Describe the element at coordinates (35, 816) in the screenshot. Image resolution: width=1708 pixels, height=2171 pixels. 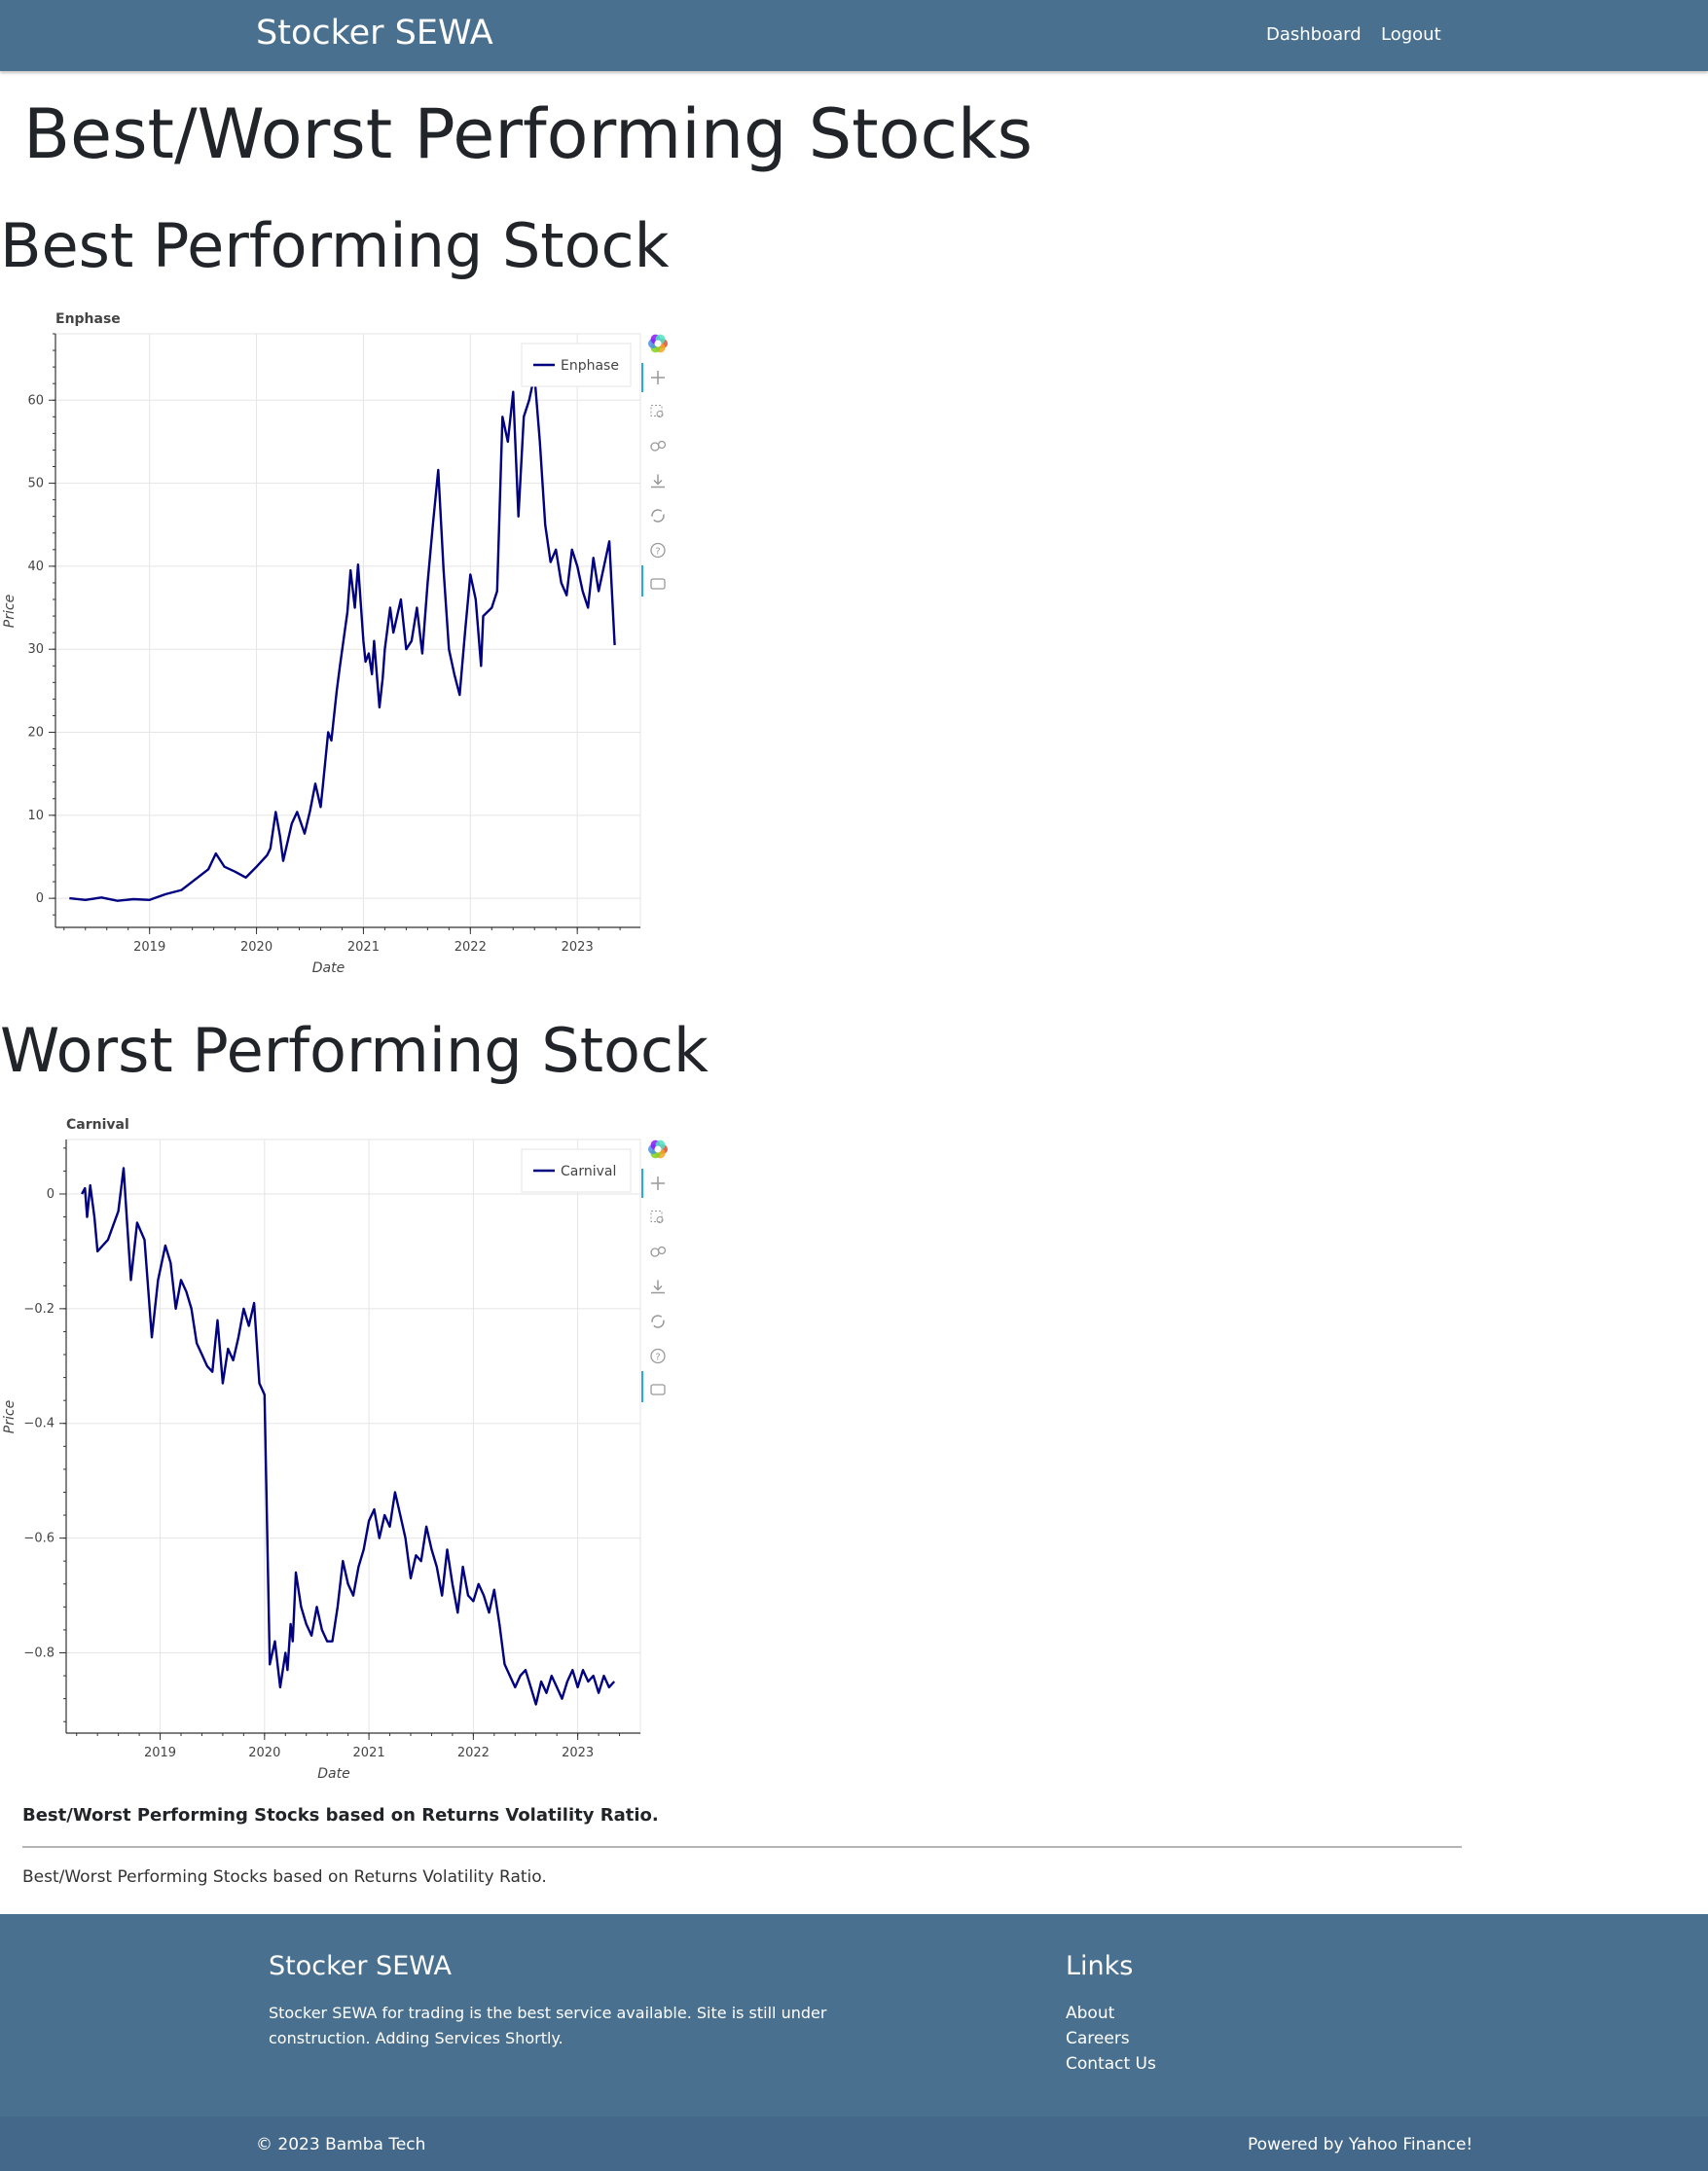
I see `y-tick-label: 10` at that location.